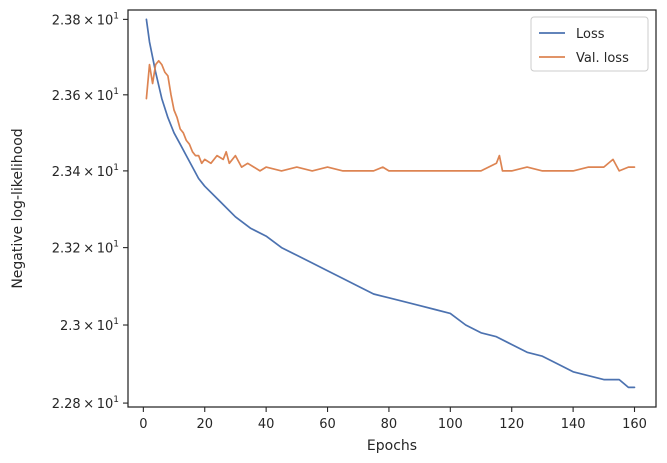 Image resolution: width=667 pixels, height=463 pixels. Describe the element at coordinates (511, 424) in the screenshot. I see `x-tick-label: 120` at that location.